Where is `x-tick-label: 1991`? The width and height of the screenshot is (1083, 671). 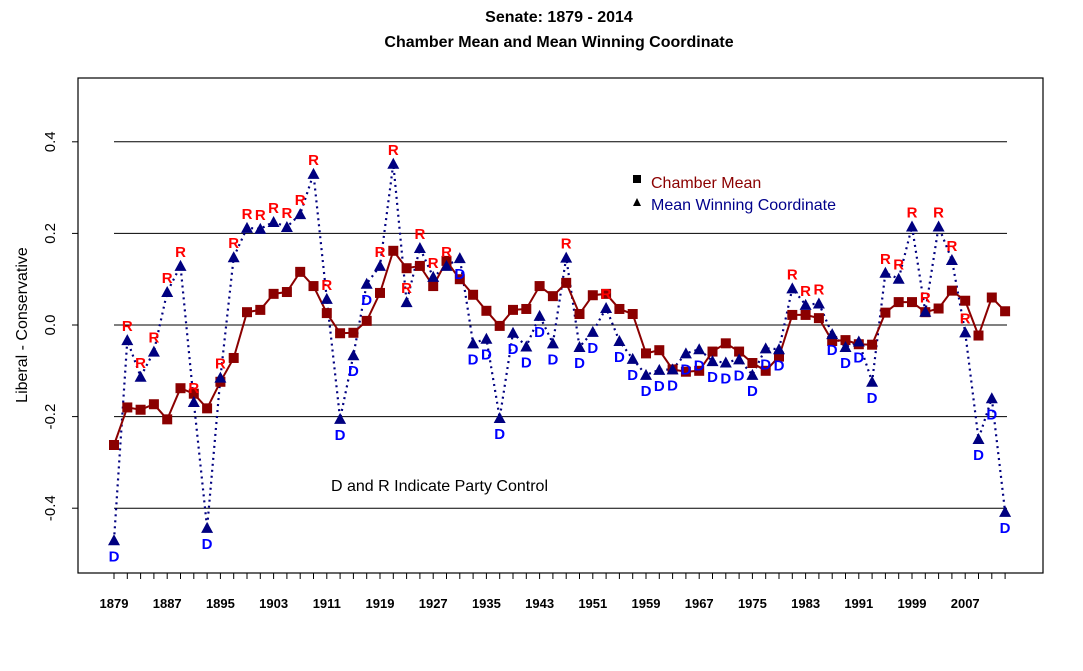
x-tick-label: 1991 is located at coordinates (858, 603).